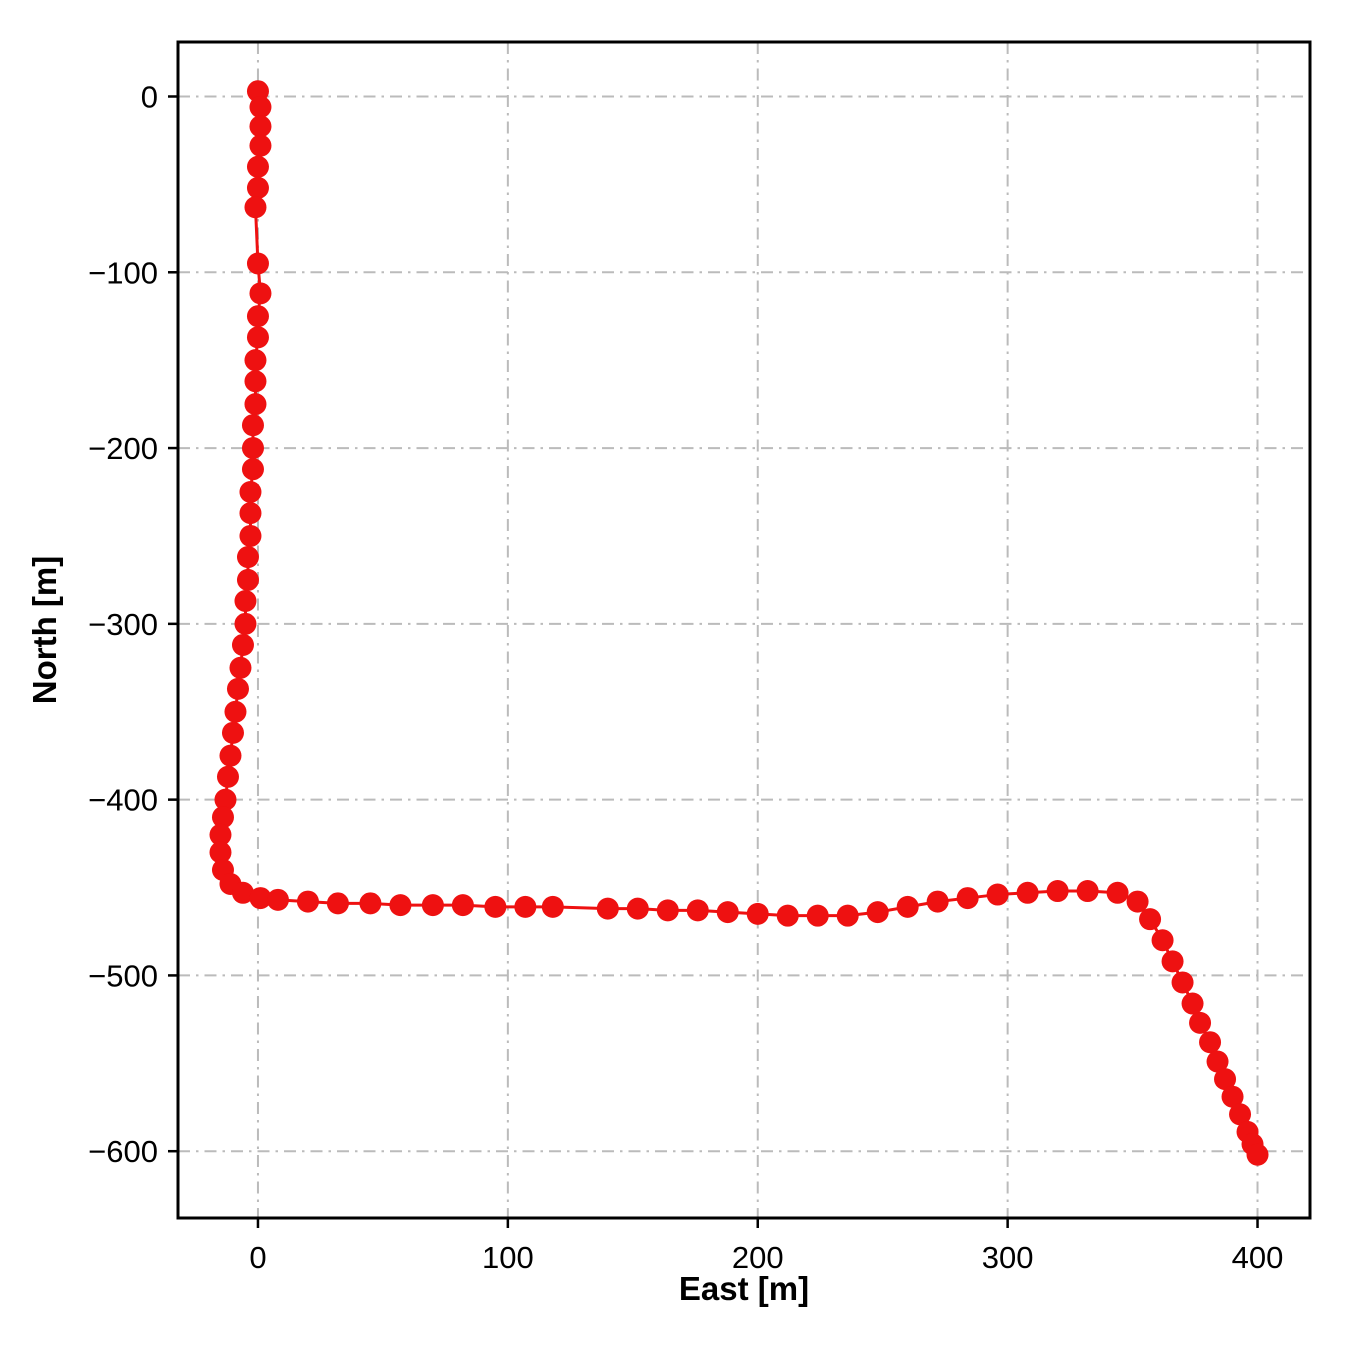 Image resolution: width=1350 pixels, height=1355 pixels. Describe the element at coordinates (149, 96) in the screenshot. I see `y-tick-label: 0` at that location.